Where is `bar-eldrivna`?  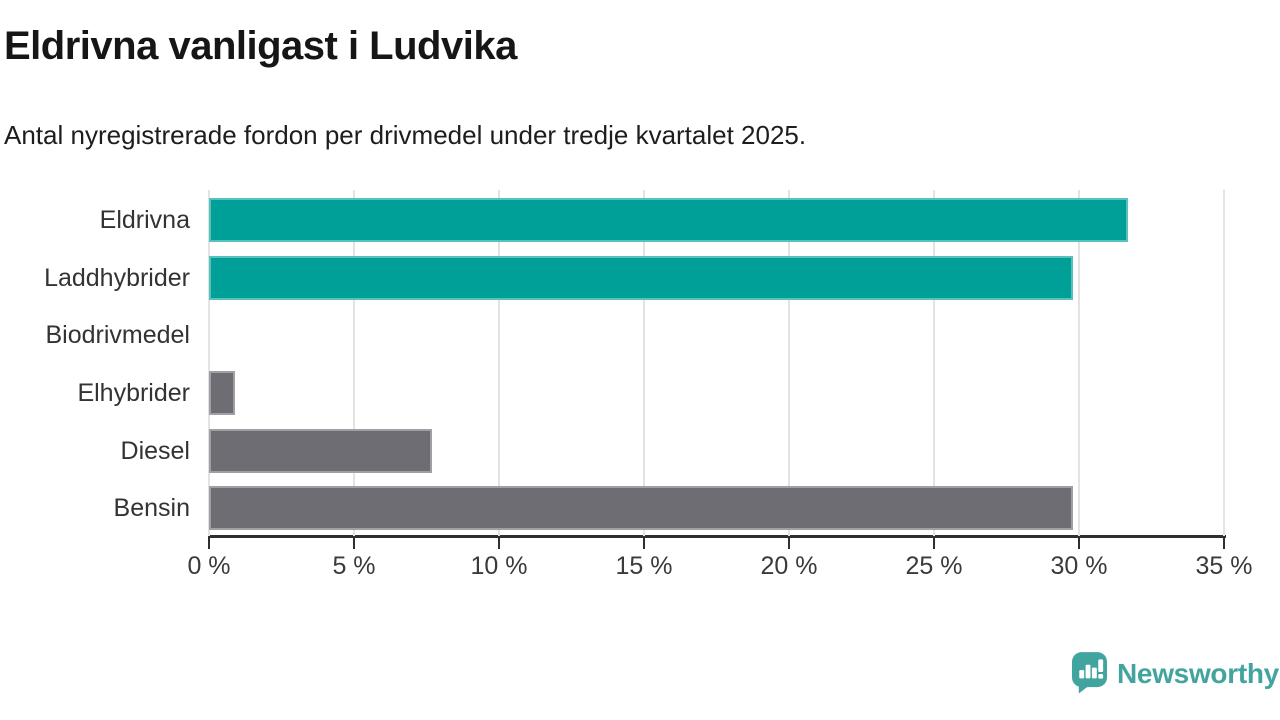
bar-eldrivna is located at coordinates (668, 220).